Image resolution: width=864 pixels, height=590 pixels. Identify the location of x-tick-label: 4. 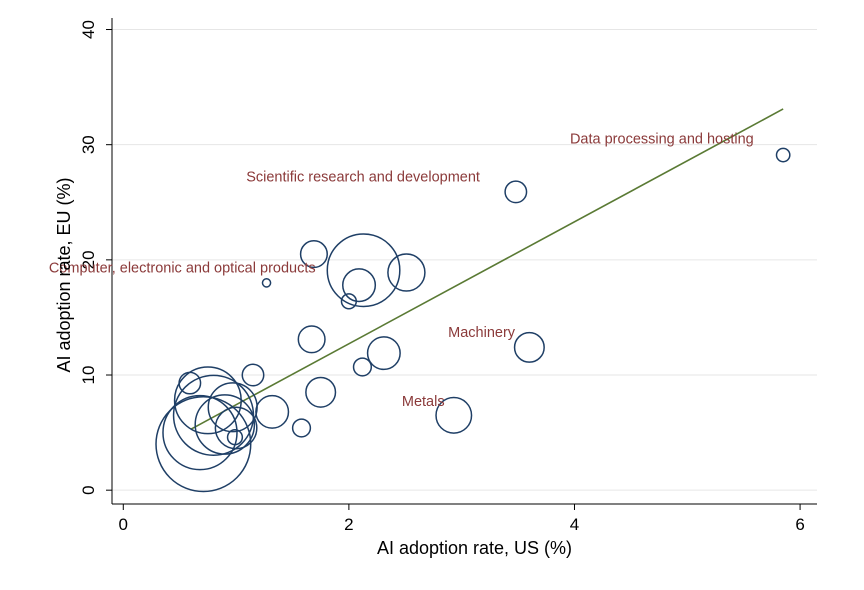
(574, 524).